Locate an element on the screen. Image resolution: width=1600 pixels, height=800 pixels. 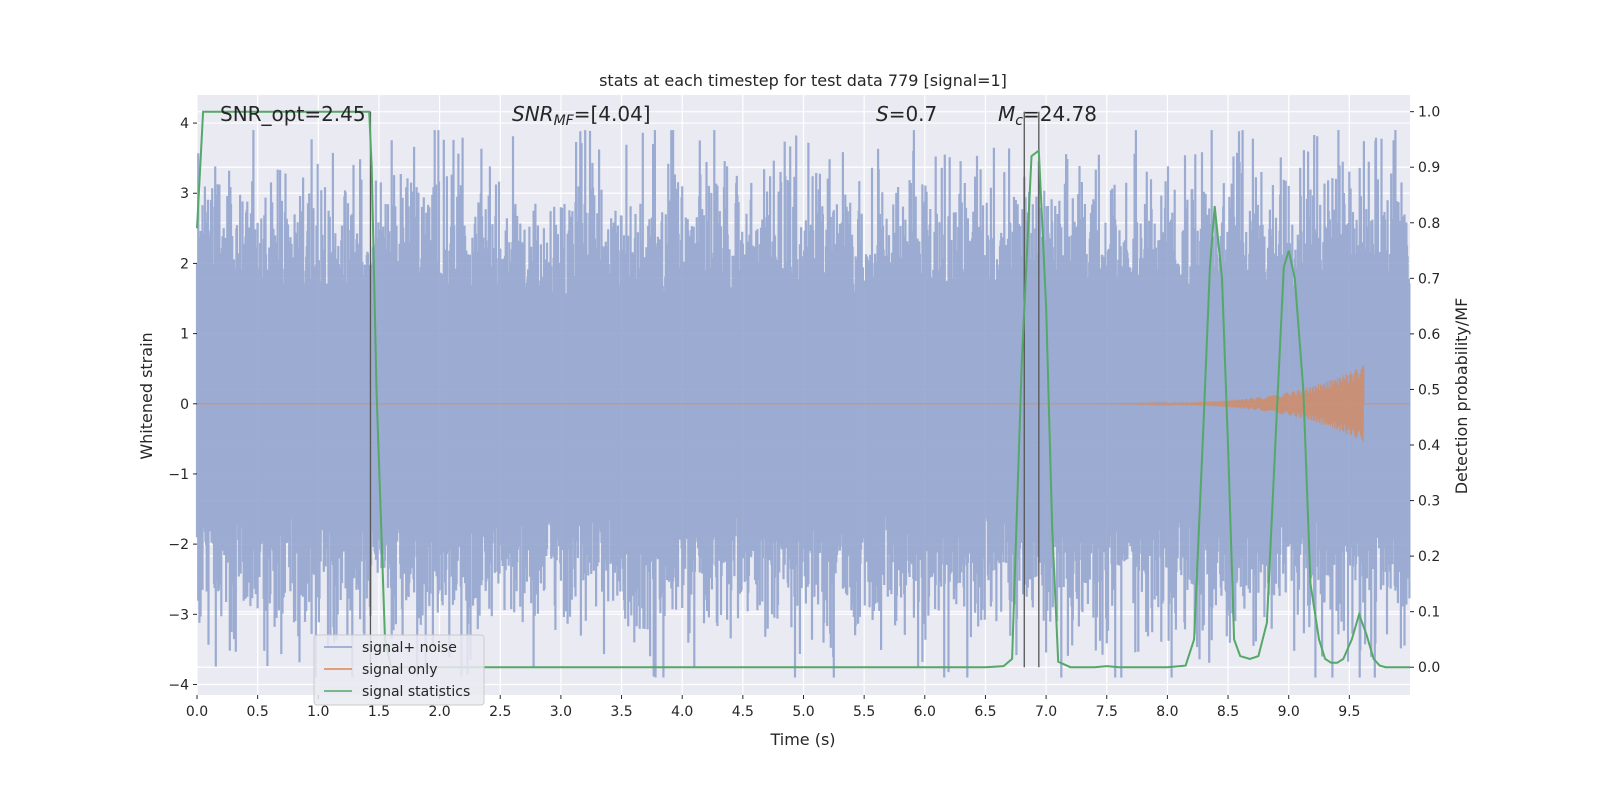
y-left-tick-label: −4 is located at coordinates (178, 685).